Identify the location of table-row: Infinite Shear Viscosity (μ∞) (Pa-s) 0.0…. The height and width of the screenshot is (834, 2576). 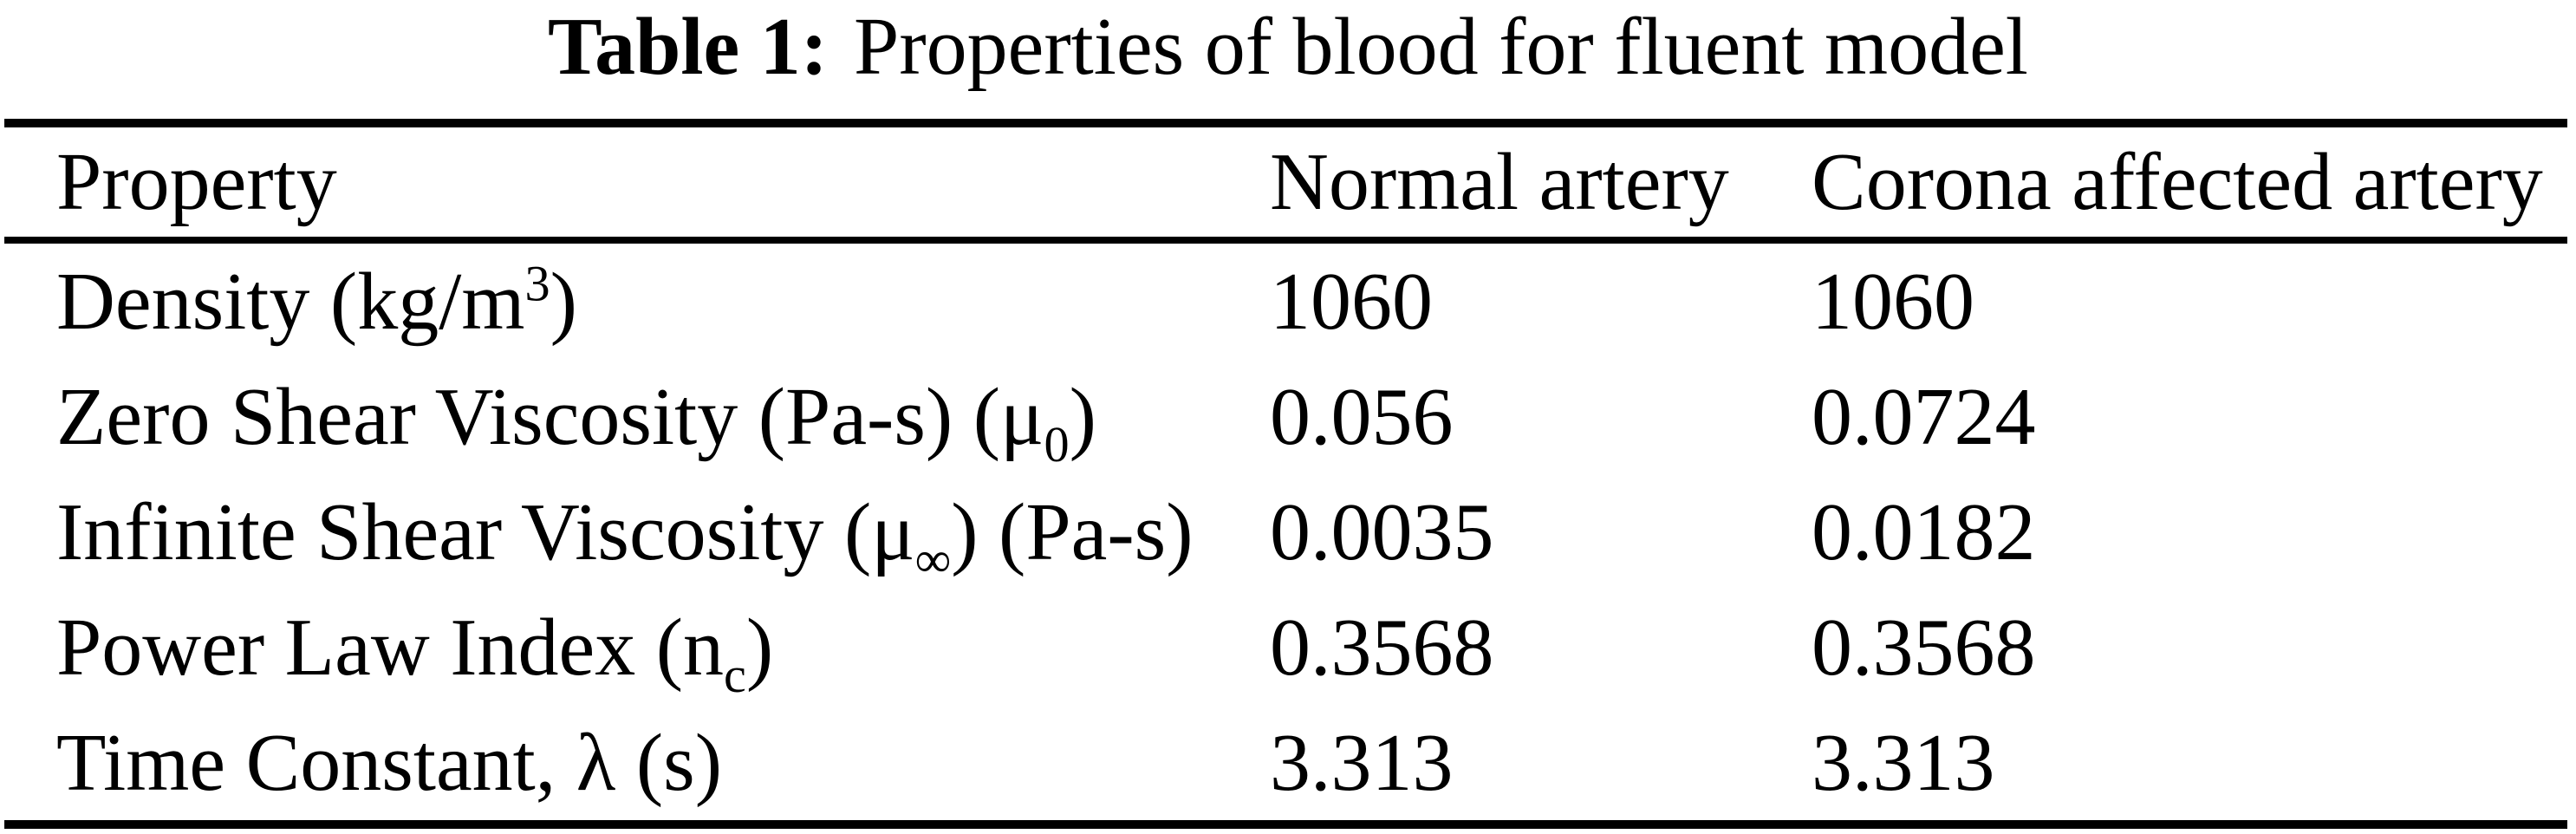
(1285, 532).